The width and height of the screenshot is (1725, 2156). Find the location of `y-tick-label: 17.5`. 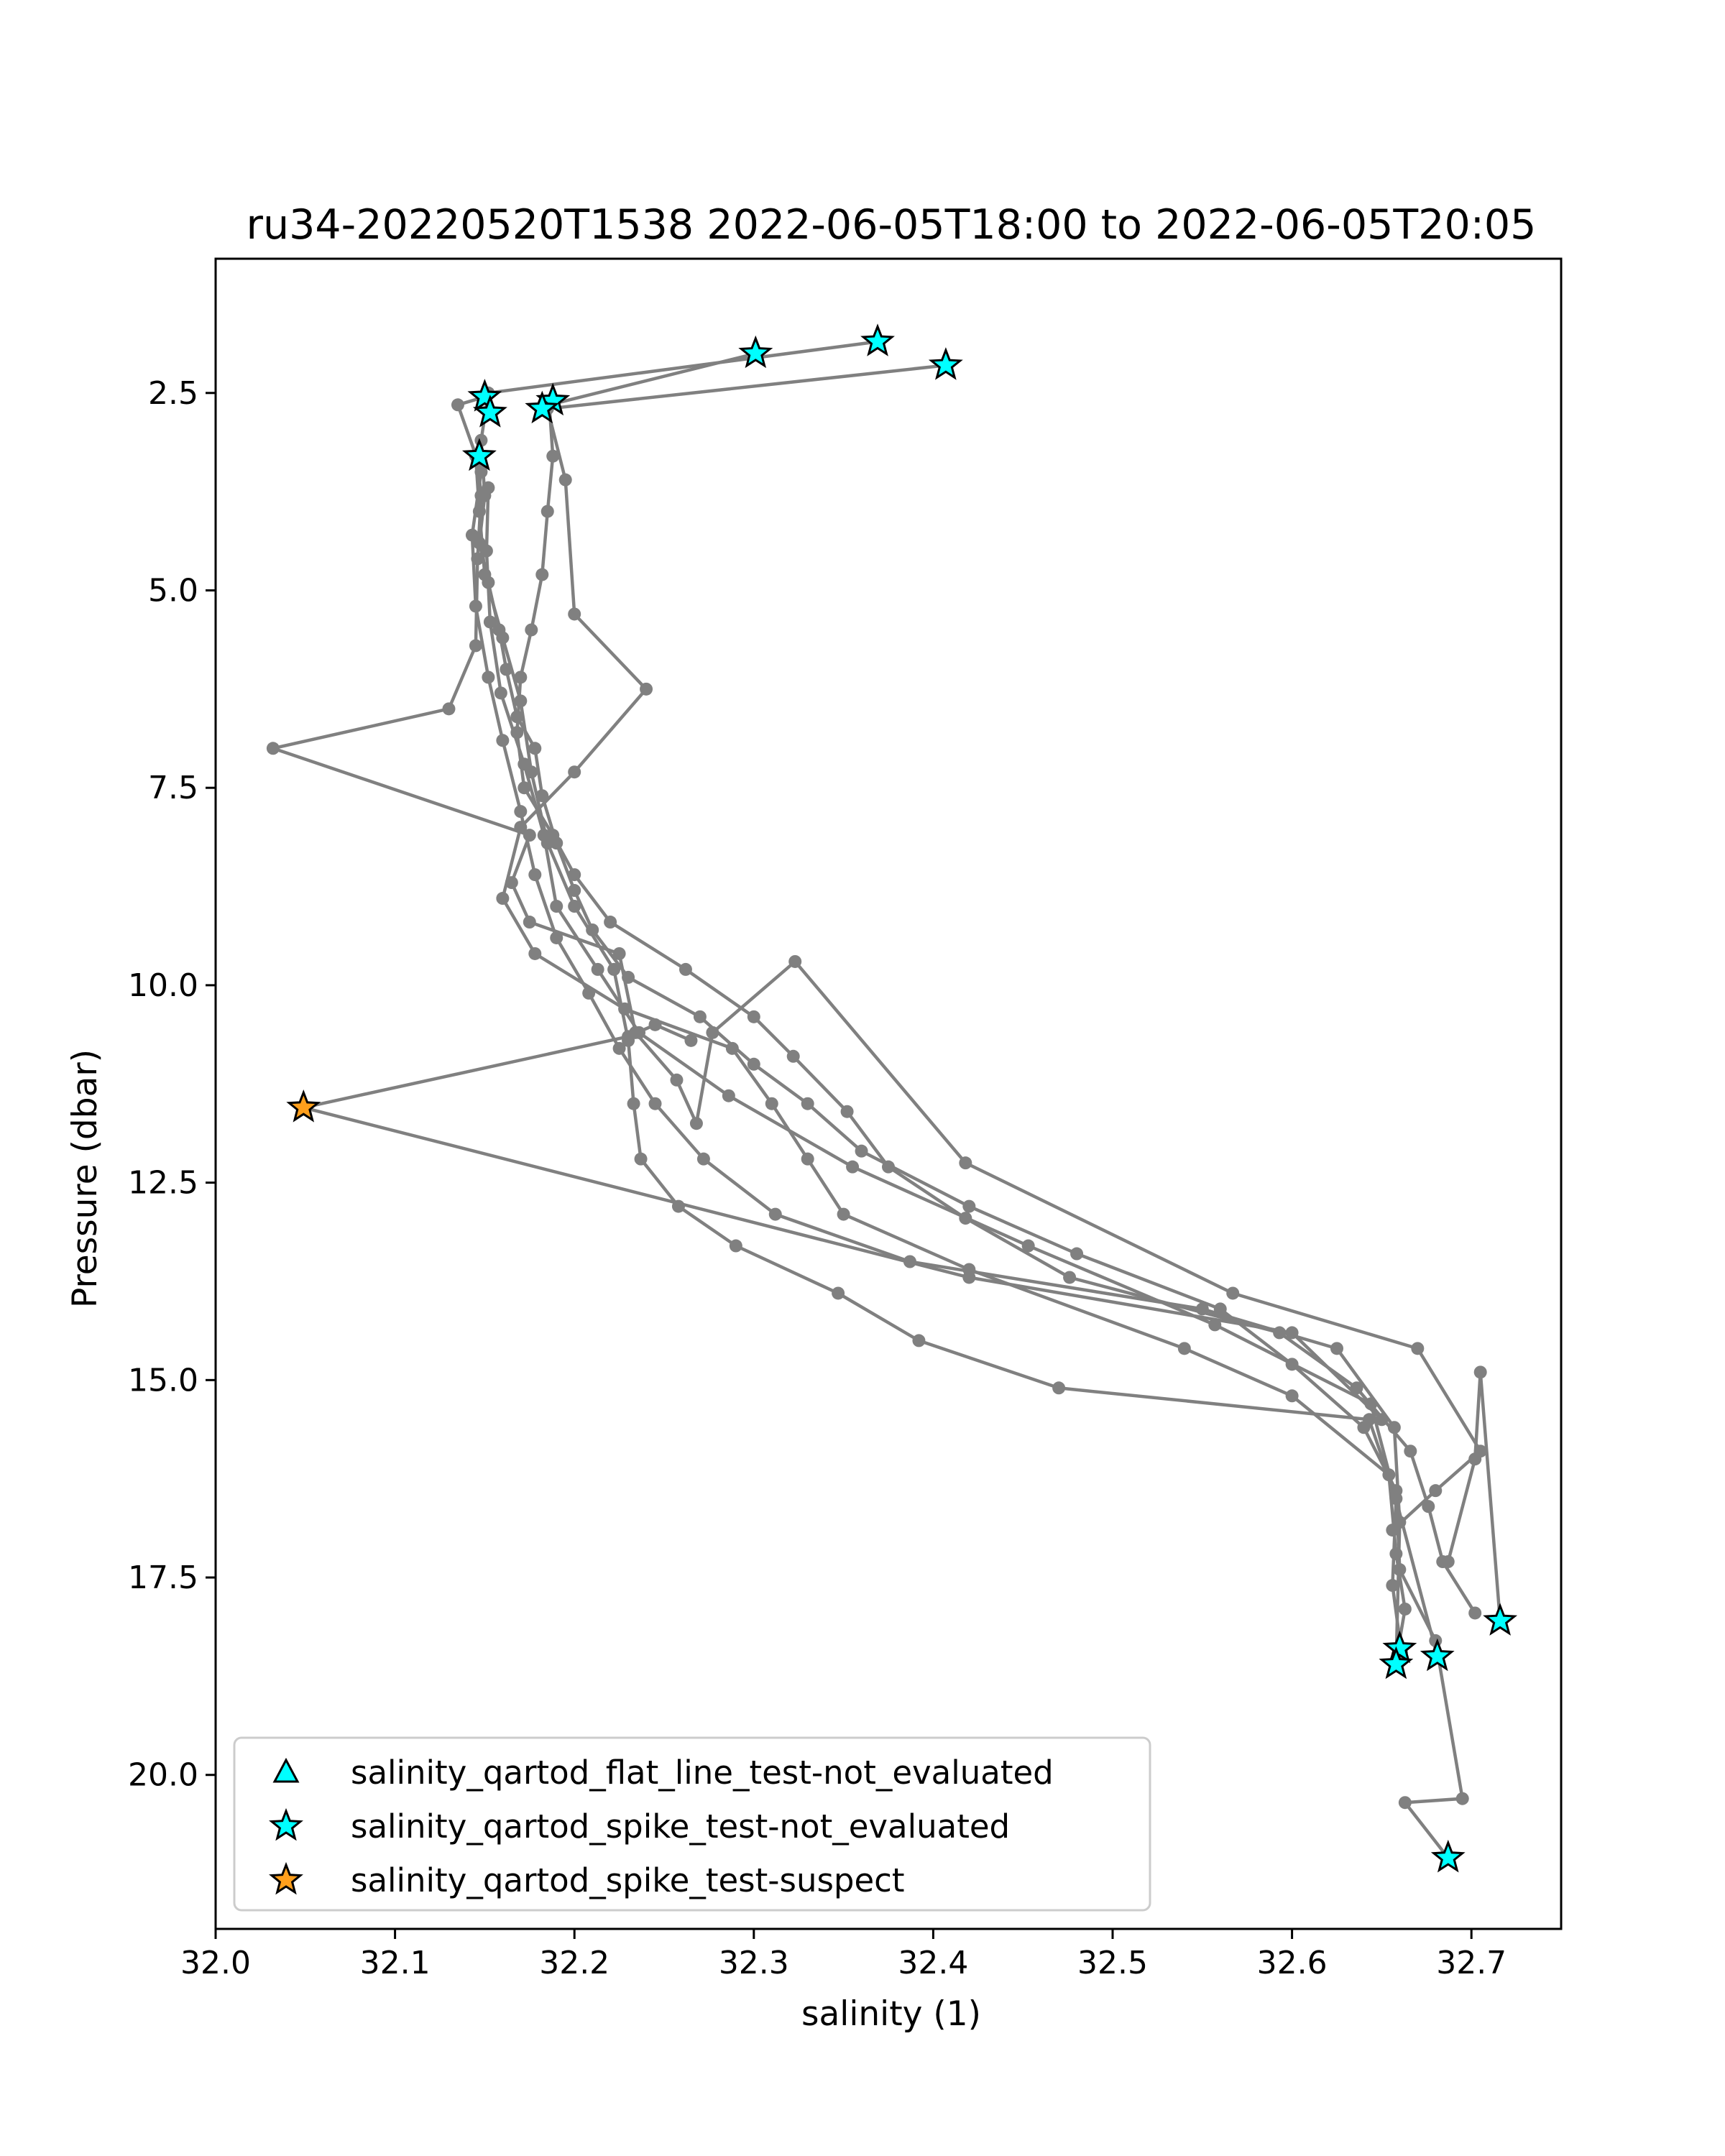

y-tick-label: 17.5 is located at coordinates (163, 1578).